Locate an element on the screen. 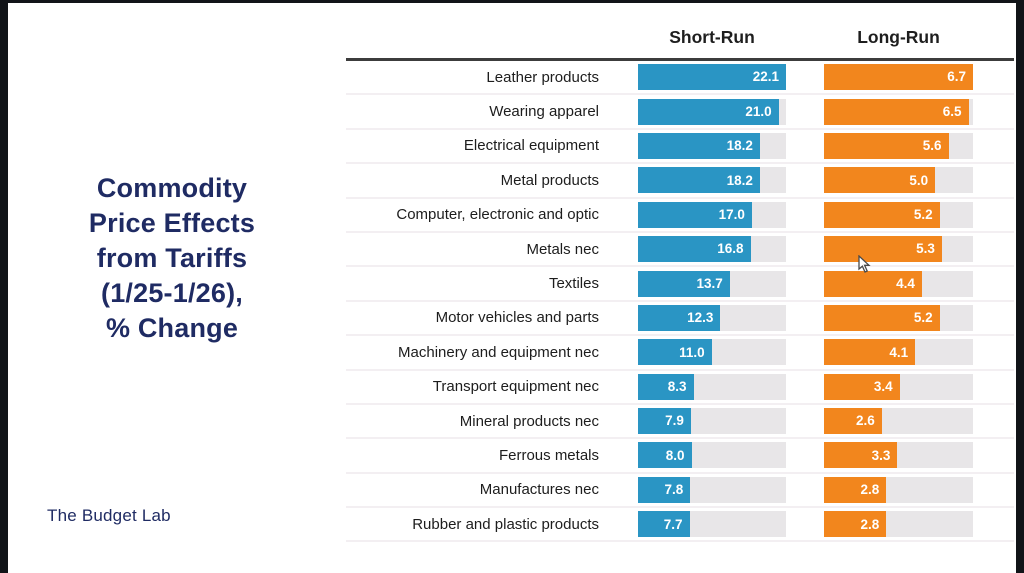 The image size is (1024, 573). short-run-bar: 7.7 is located at coordinates (664, 524).